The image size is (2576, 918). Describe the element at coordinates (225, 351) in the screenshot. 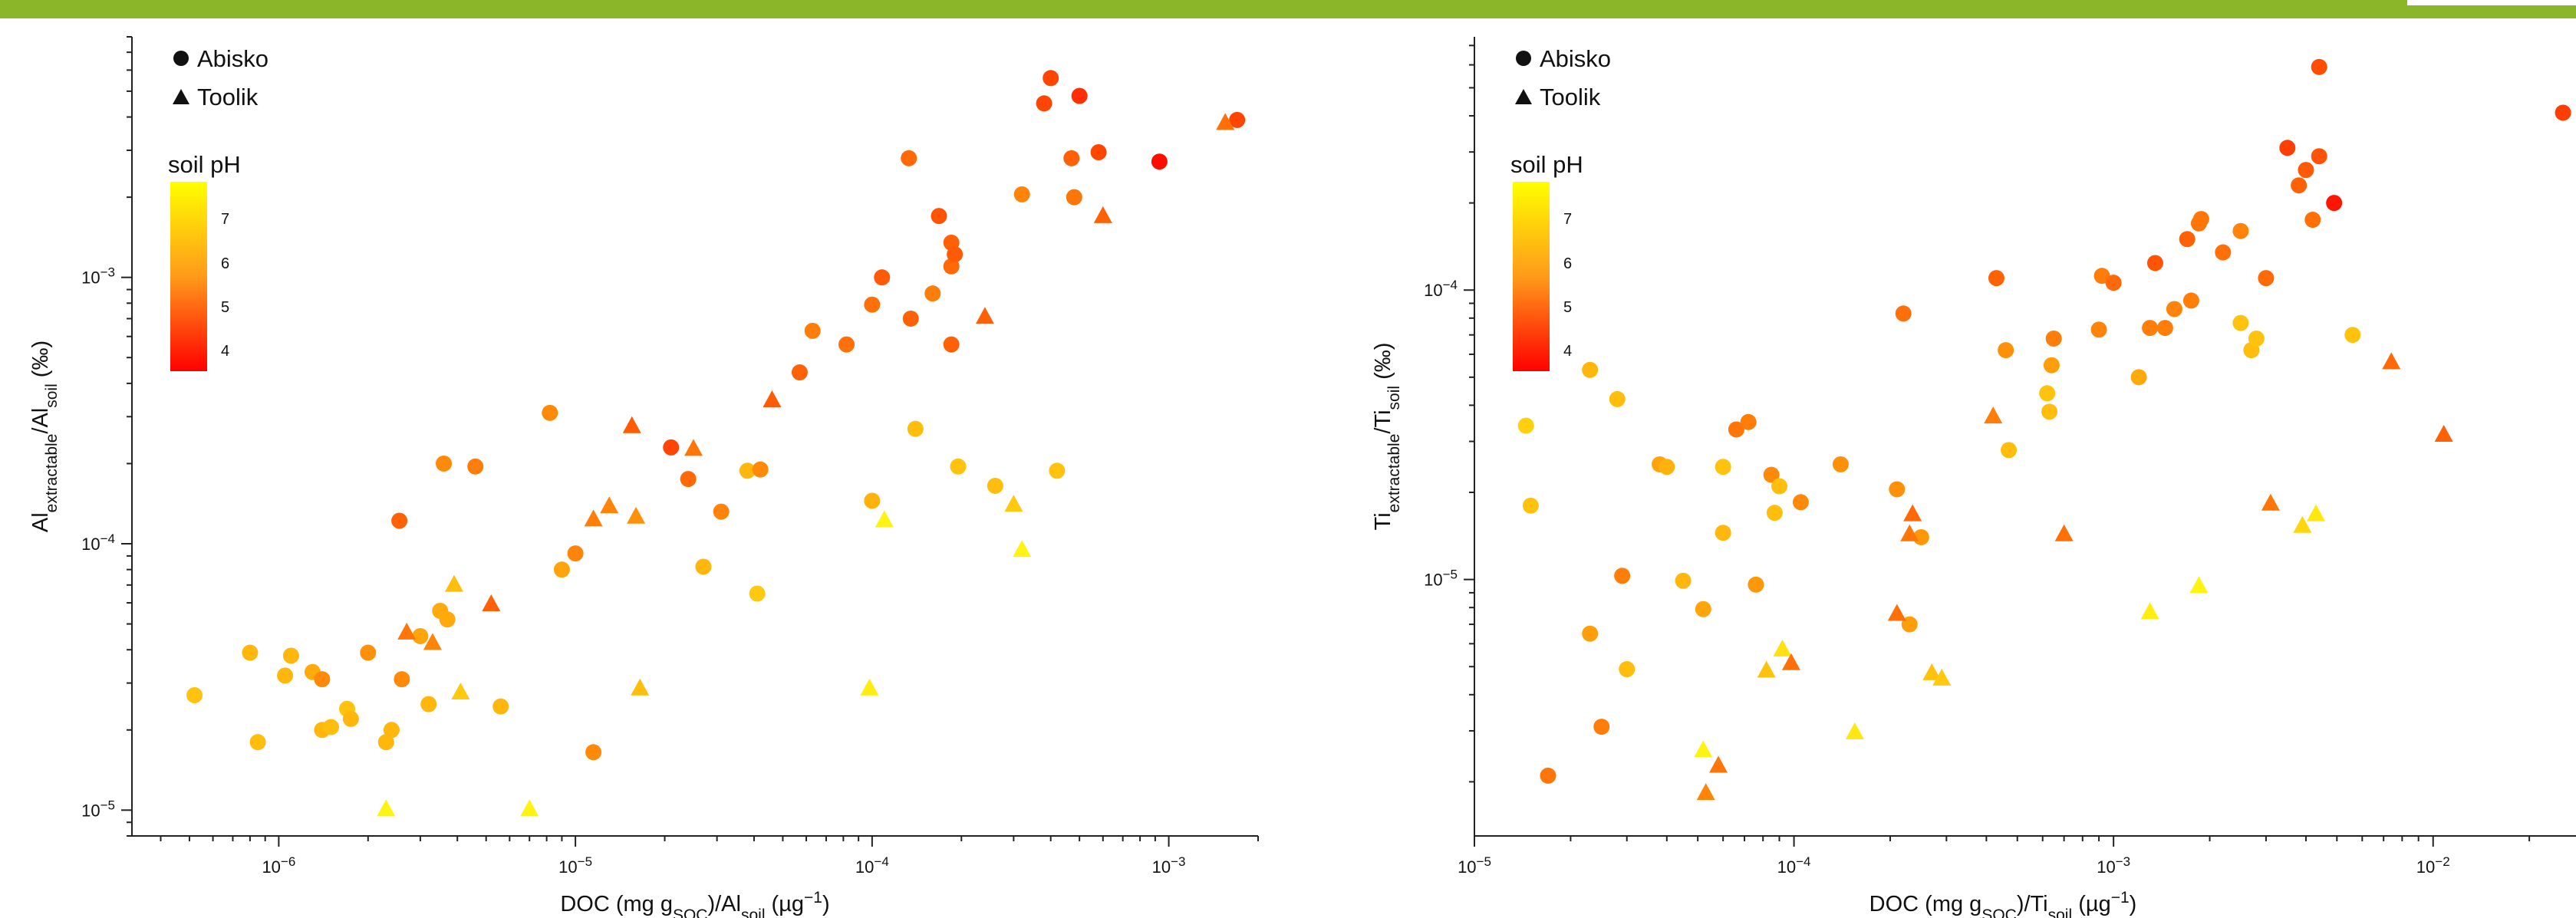

I see `colorbar-tick-text: 4` at that location.